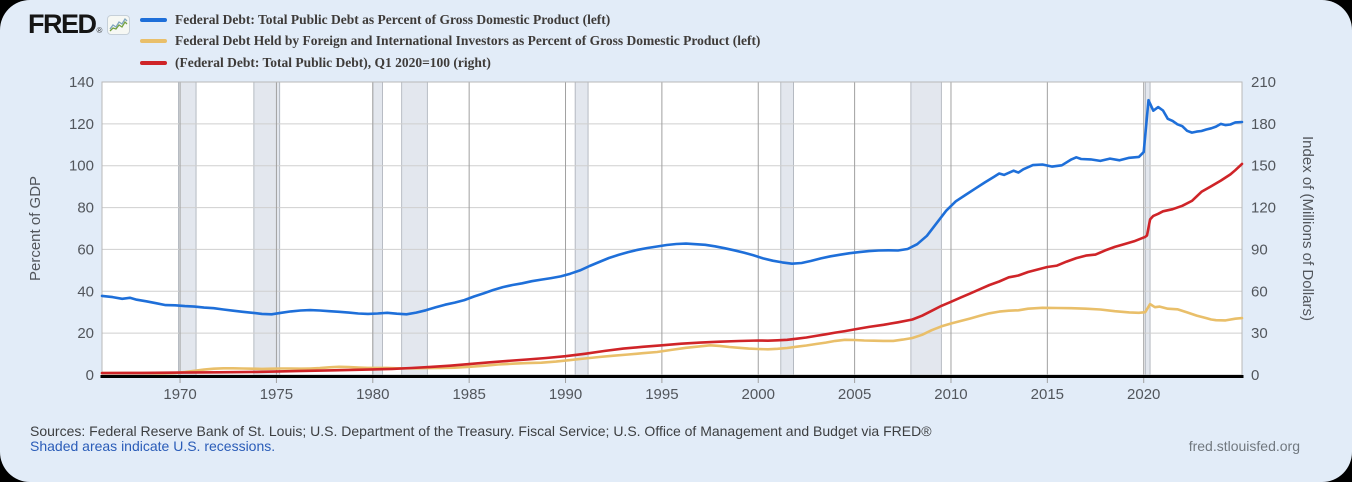 Image resolution: width=1352 pixels, height=482 pixels. What do you see at coordinates (1259, 333) in the screenshot?
I see `svg-text: 30` at bounding box center [1259, 333].